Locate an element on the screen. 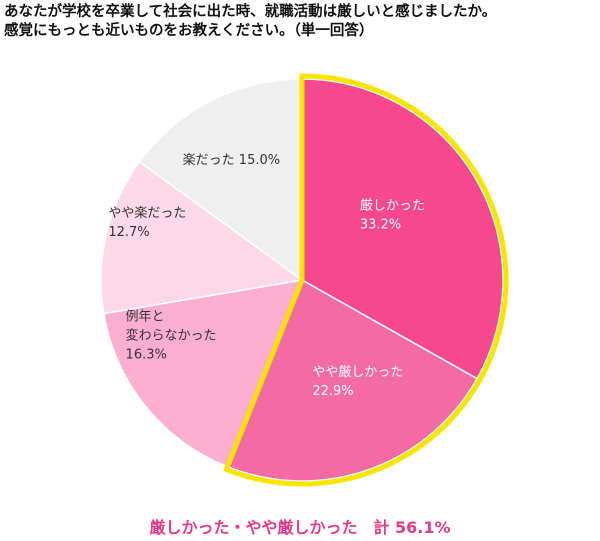 The height and width of the screenshot is (541, 600). slice-label-4: 楽だった 15.0% is located at coordinates (231, 160).